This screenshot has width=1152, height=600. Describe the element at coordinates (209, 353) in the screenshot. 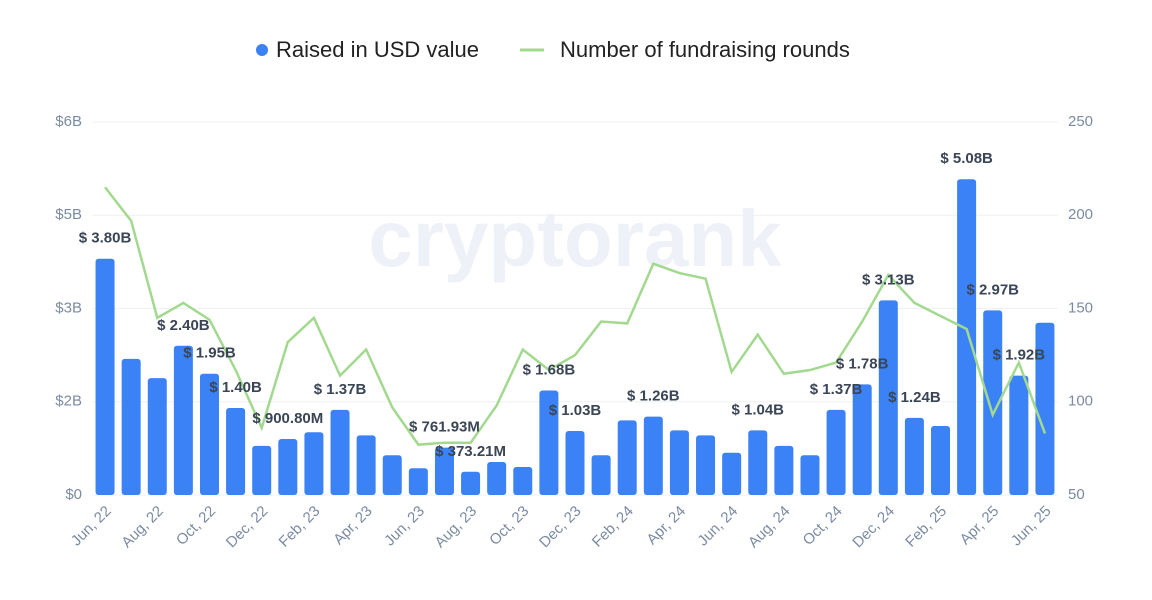

I see `data-label: $ 1.95B` at that location.